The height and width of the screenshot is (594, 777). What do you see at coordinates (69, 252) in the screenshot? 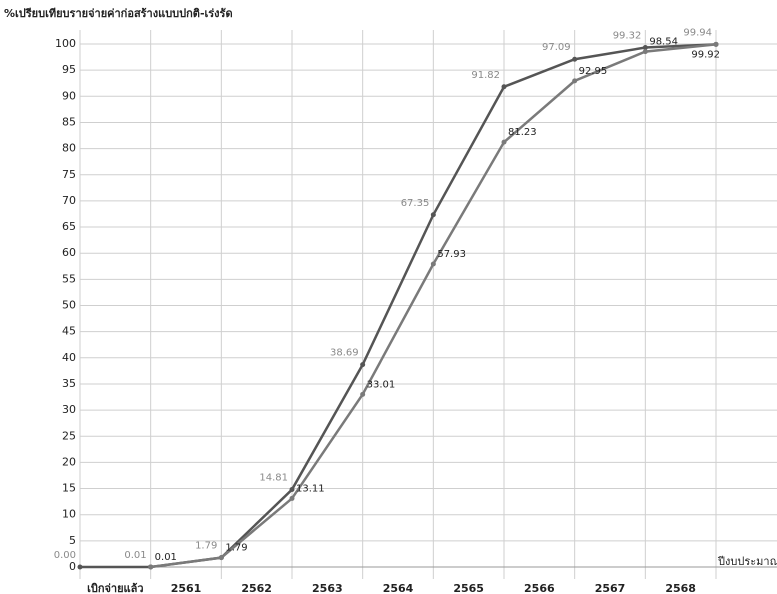
I see `y-tick-label: 60` at bounding box center [69, 252].